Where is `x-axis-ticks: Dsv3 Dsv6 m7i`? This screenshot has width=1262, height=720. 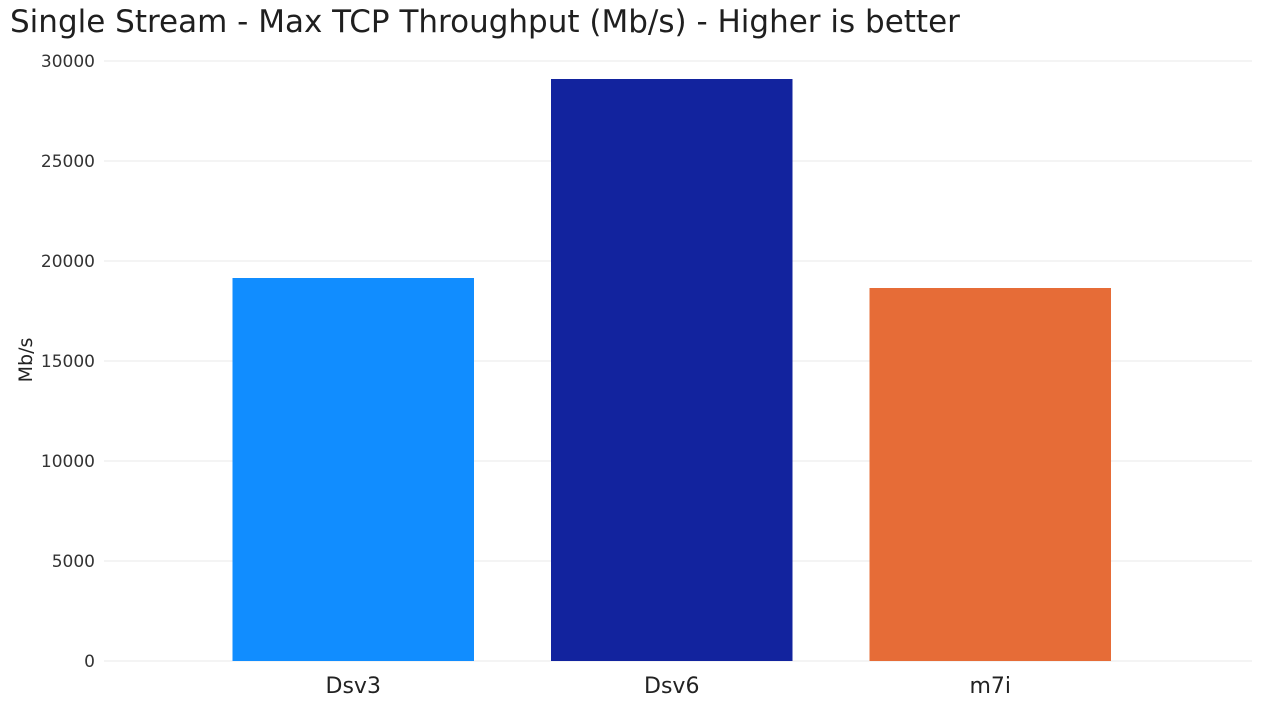 x-axis-ticks: Dsv3 Dsv6 m7i is located at coordinates (668, 686).